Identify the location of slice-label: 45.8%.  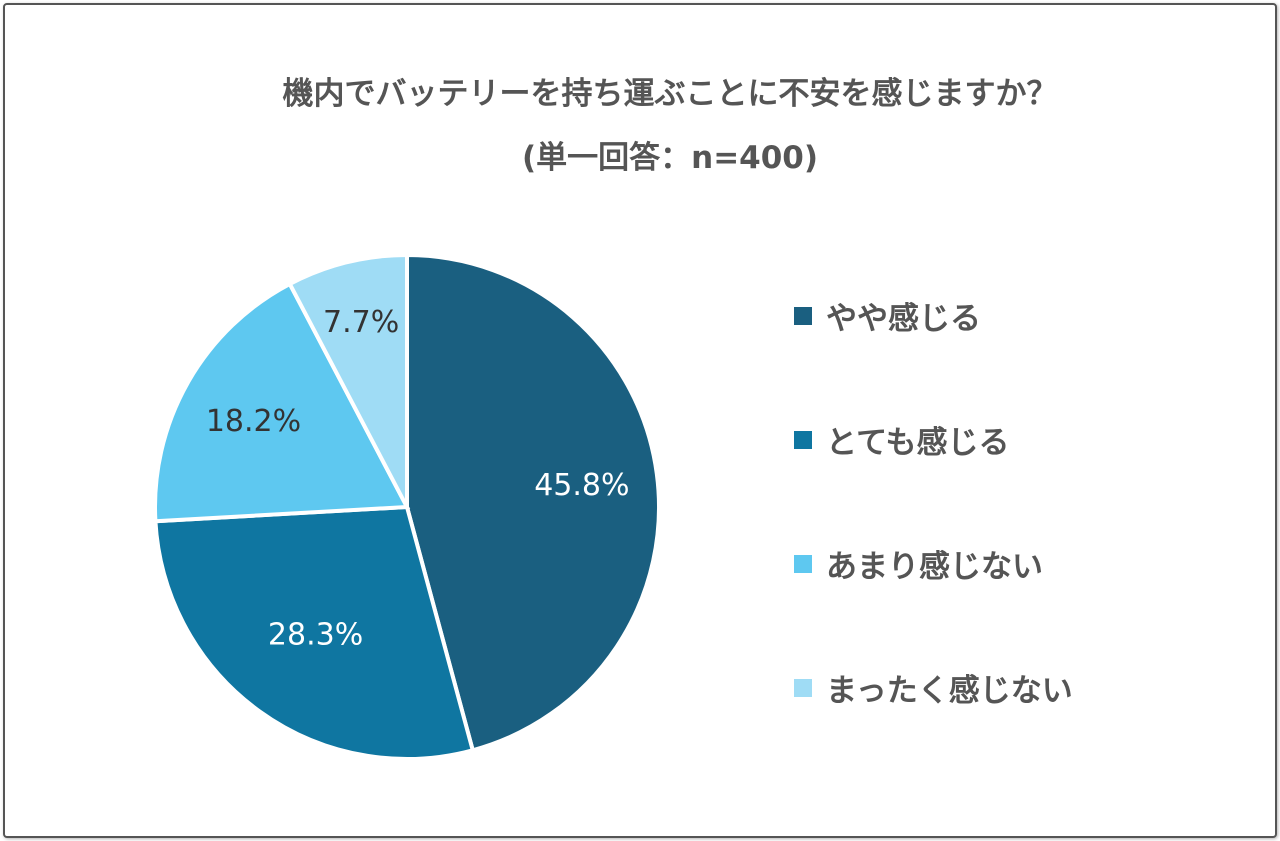
(581, 485).